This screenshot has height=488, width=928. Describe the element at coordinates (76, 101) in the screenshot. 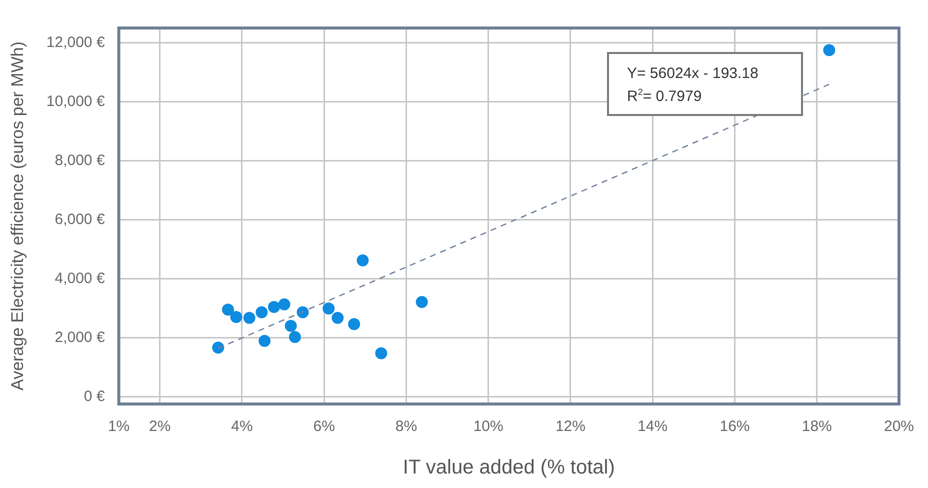

I see `y-tick-label: 10,000 €` at that location.